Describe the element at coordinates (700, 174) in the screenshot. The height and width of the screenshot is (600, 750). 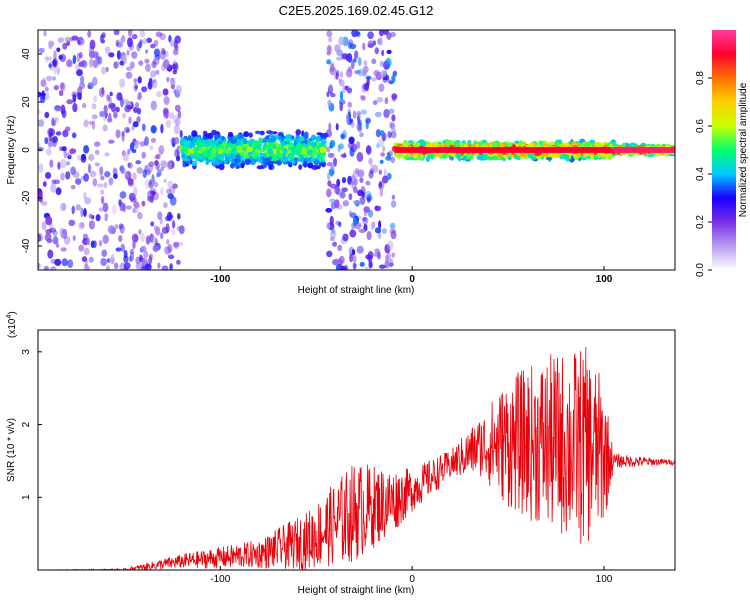
I see `colorbar-tick-label: 0.4` at that location.